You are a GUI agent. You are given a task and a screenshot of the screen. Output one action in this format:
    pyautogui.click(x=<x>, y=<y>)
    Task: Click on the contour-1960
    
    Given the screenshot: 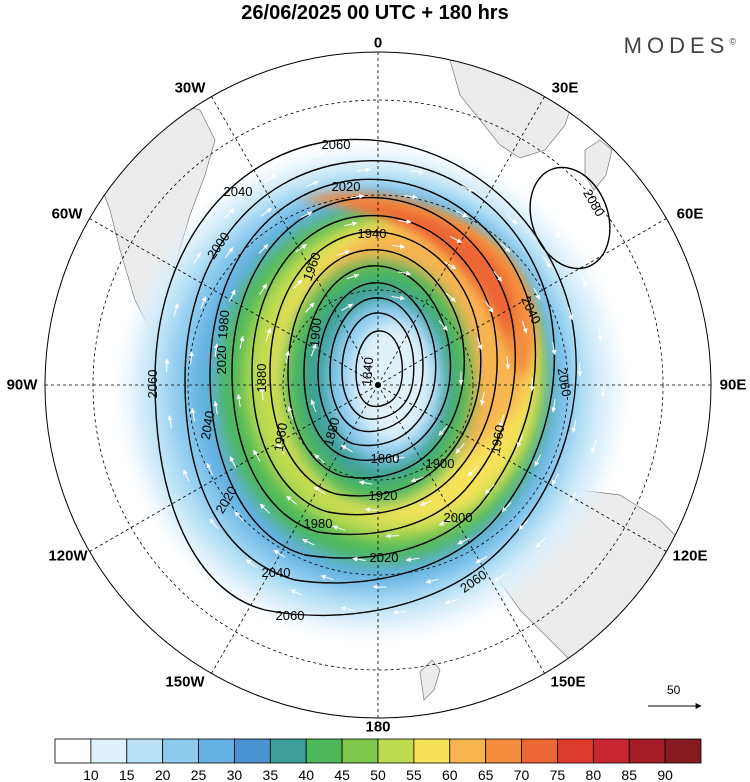 What is the action you would take?
    pyautogui.click(x=375, y=364)
    